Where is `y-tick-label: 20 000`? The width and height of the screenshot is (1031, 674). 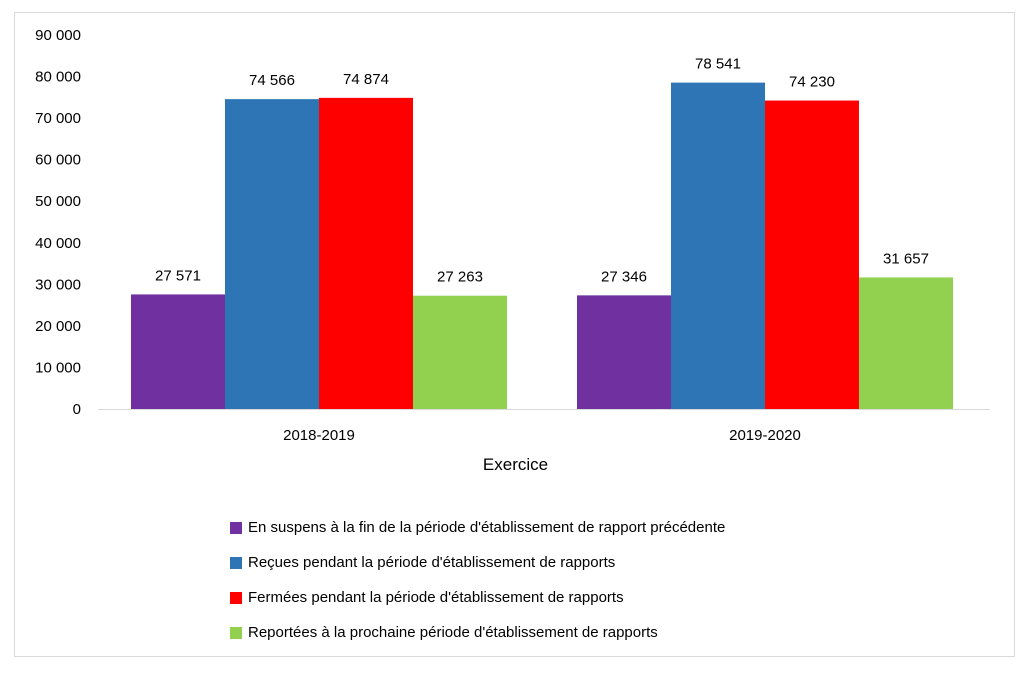 y-tick-label: 20 000 is located at coordinates (58, 326).